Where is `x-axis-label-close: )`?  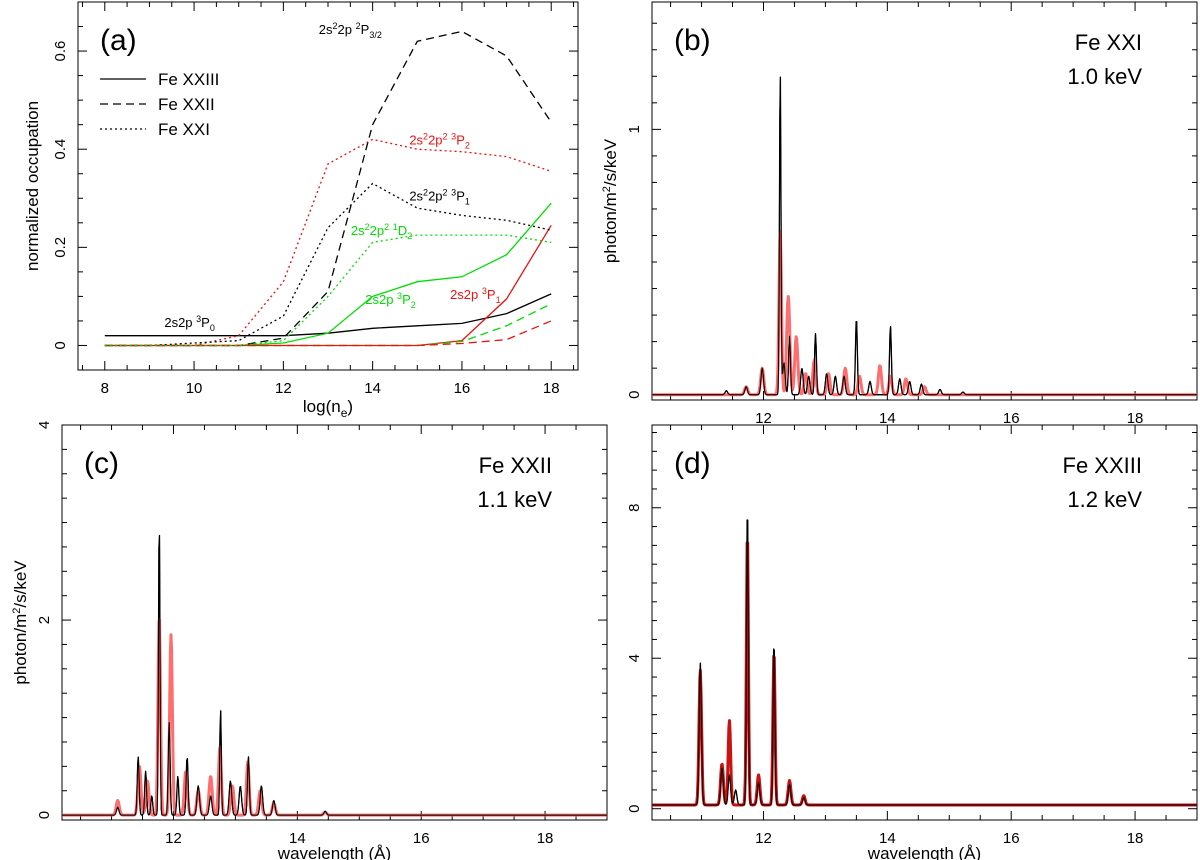
x-axis-label-close: ) is located at coordinates (350, 406).